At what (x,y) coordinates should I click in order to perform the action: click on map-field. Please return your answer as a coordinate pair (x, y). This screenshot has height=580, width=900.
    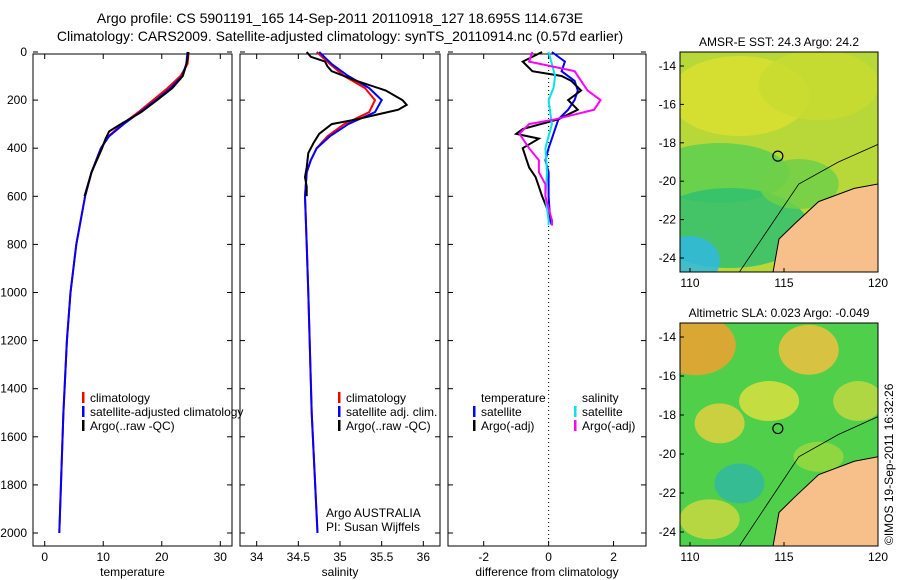
    Looking at the image, I should click on (779, 162).